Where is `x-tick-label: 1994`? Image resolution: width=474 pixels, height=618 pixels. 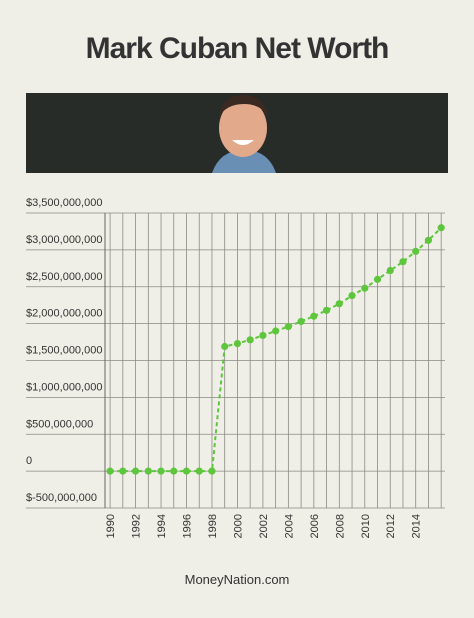 x-tick-label: 1994 is located at coordinates (162, 526).